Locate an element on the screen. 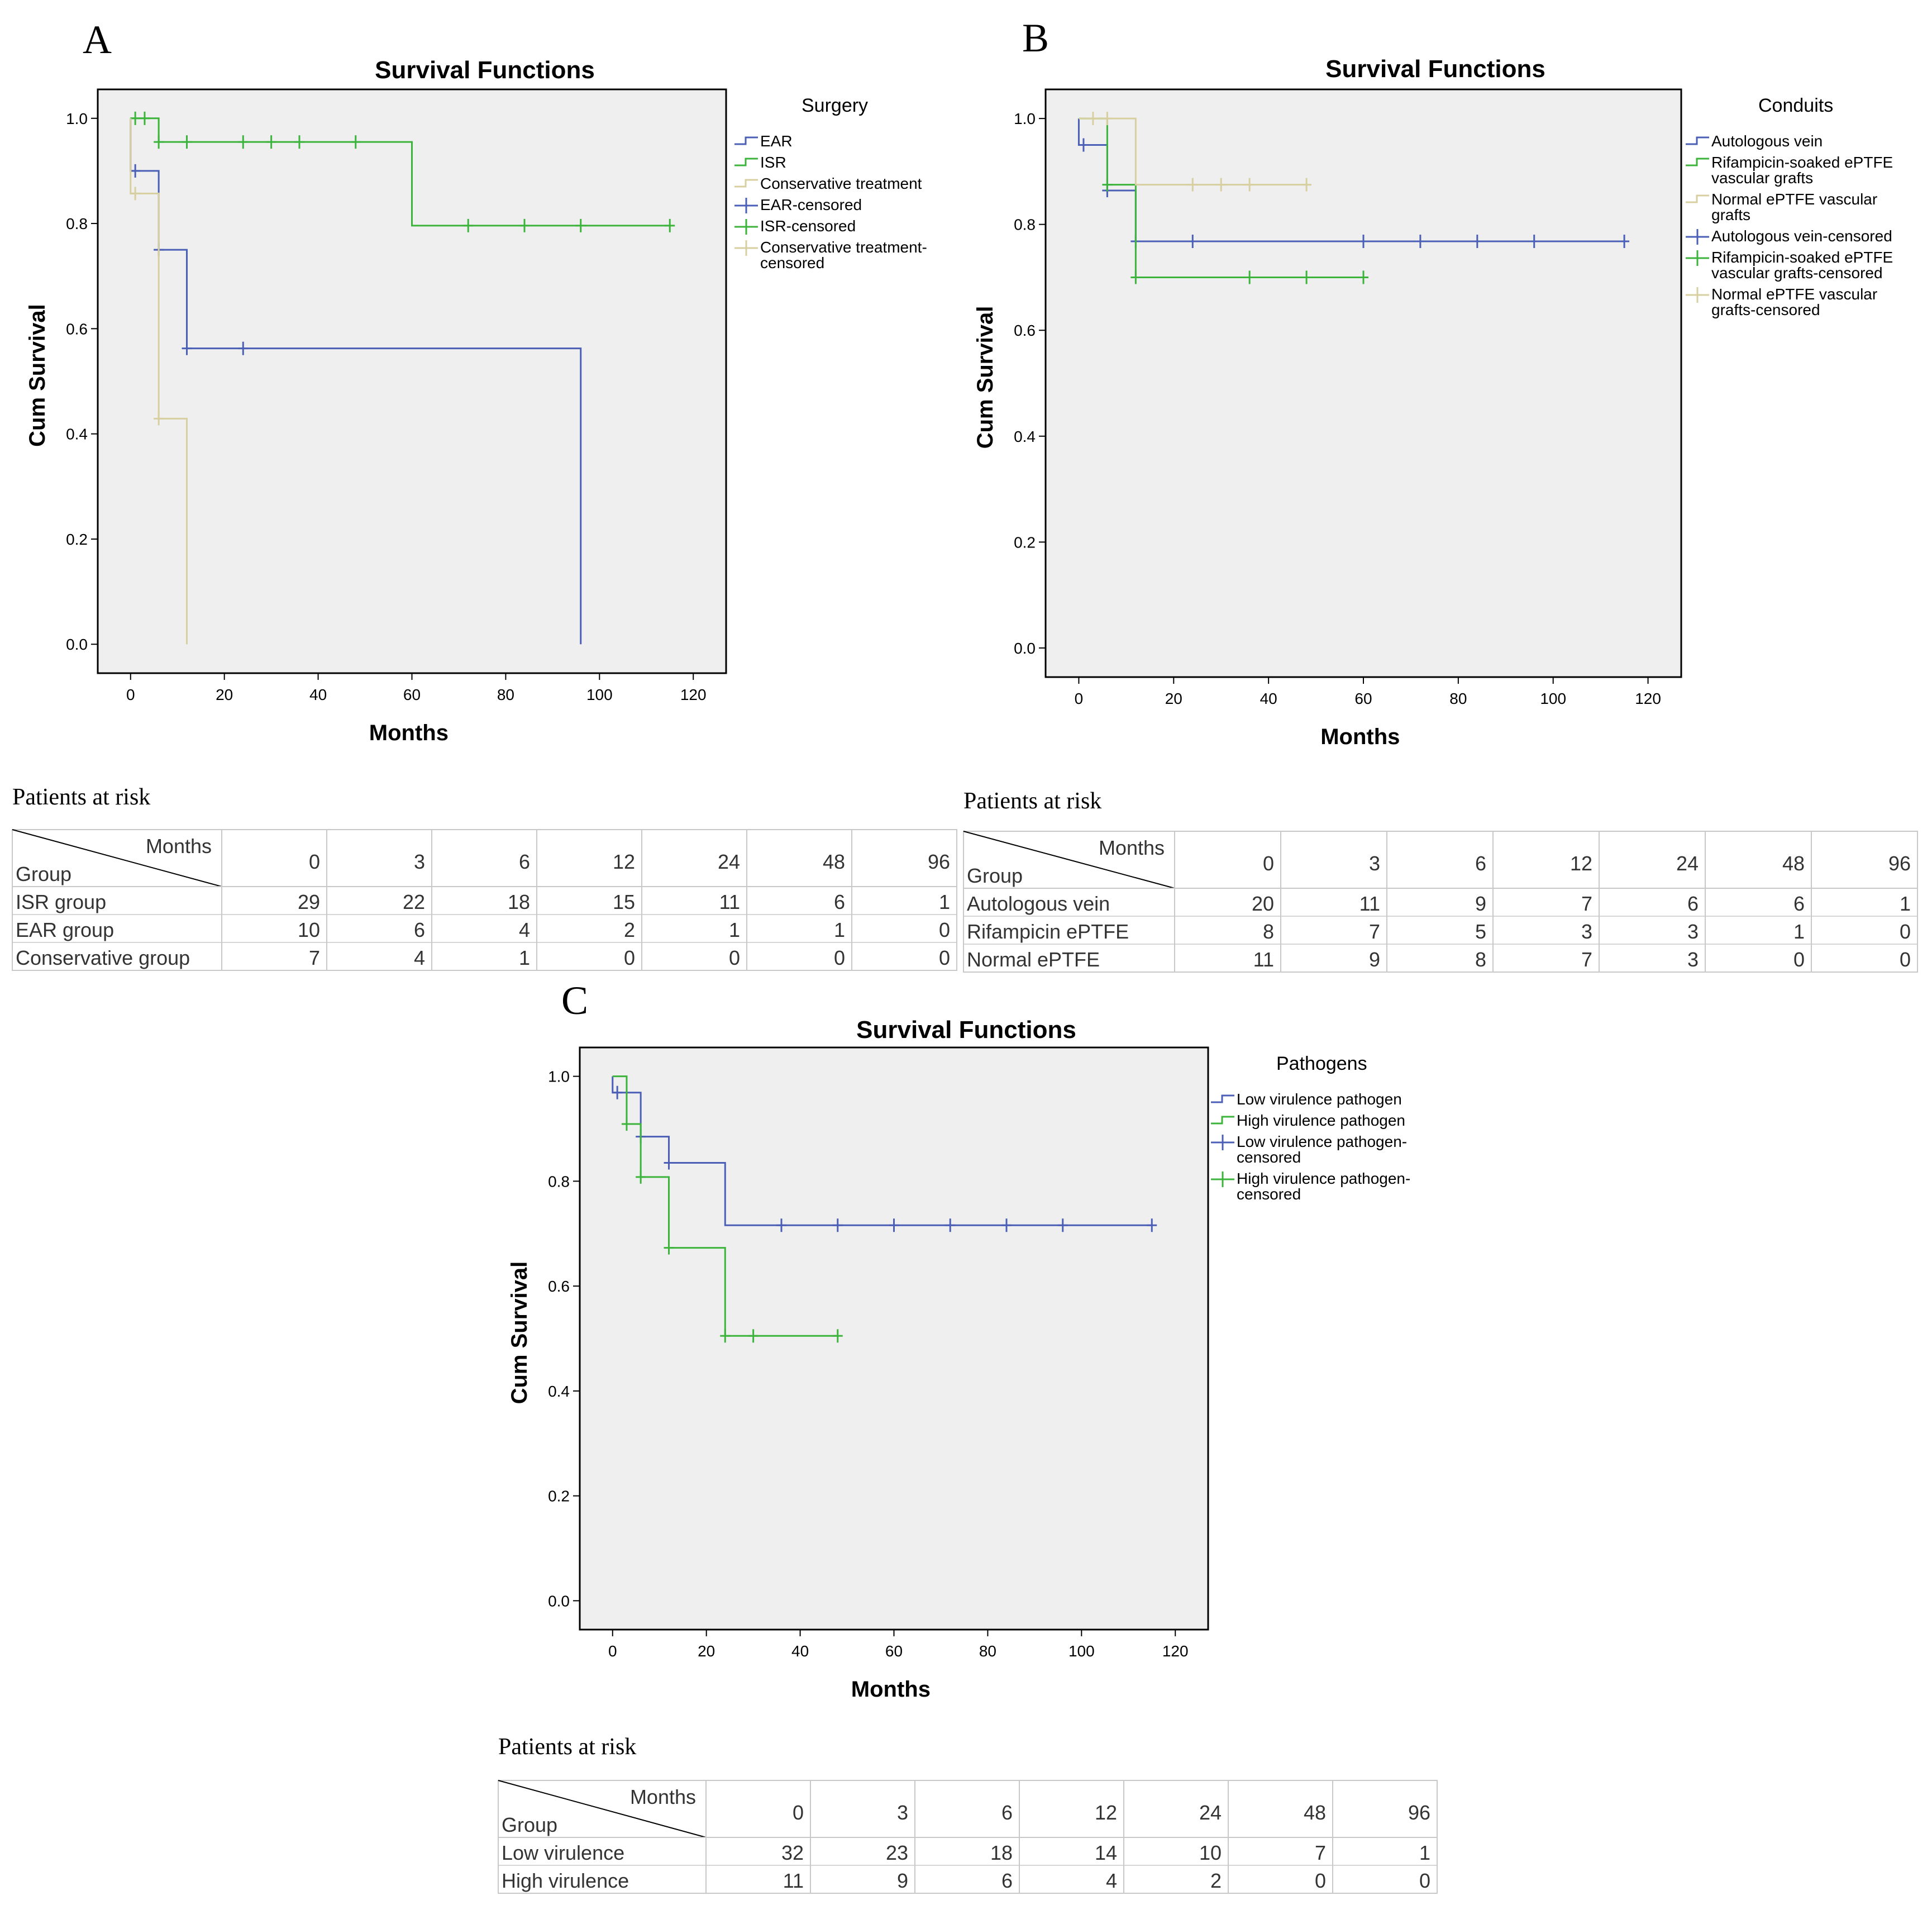  y-tick-label: 0.2 is located at coordinates (77, 539).